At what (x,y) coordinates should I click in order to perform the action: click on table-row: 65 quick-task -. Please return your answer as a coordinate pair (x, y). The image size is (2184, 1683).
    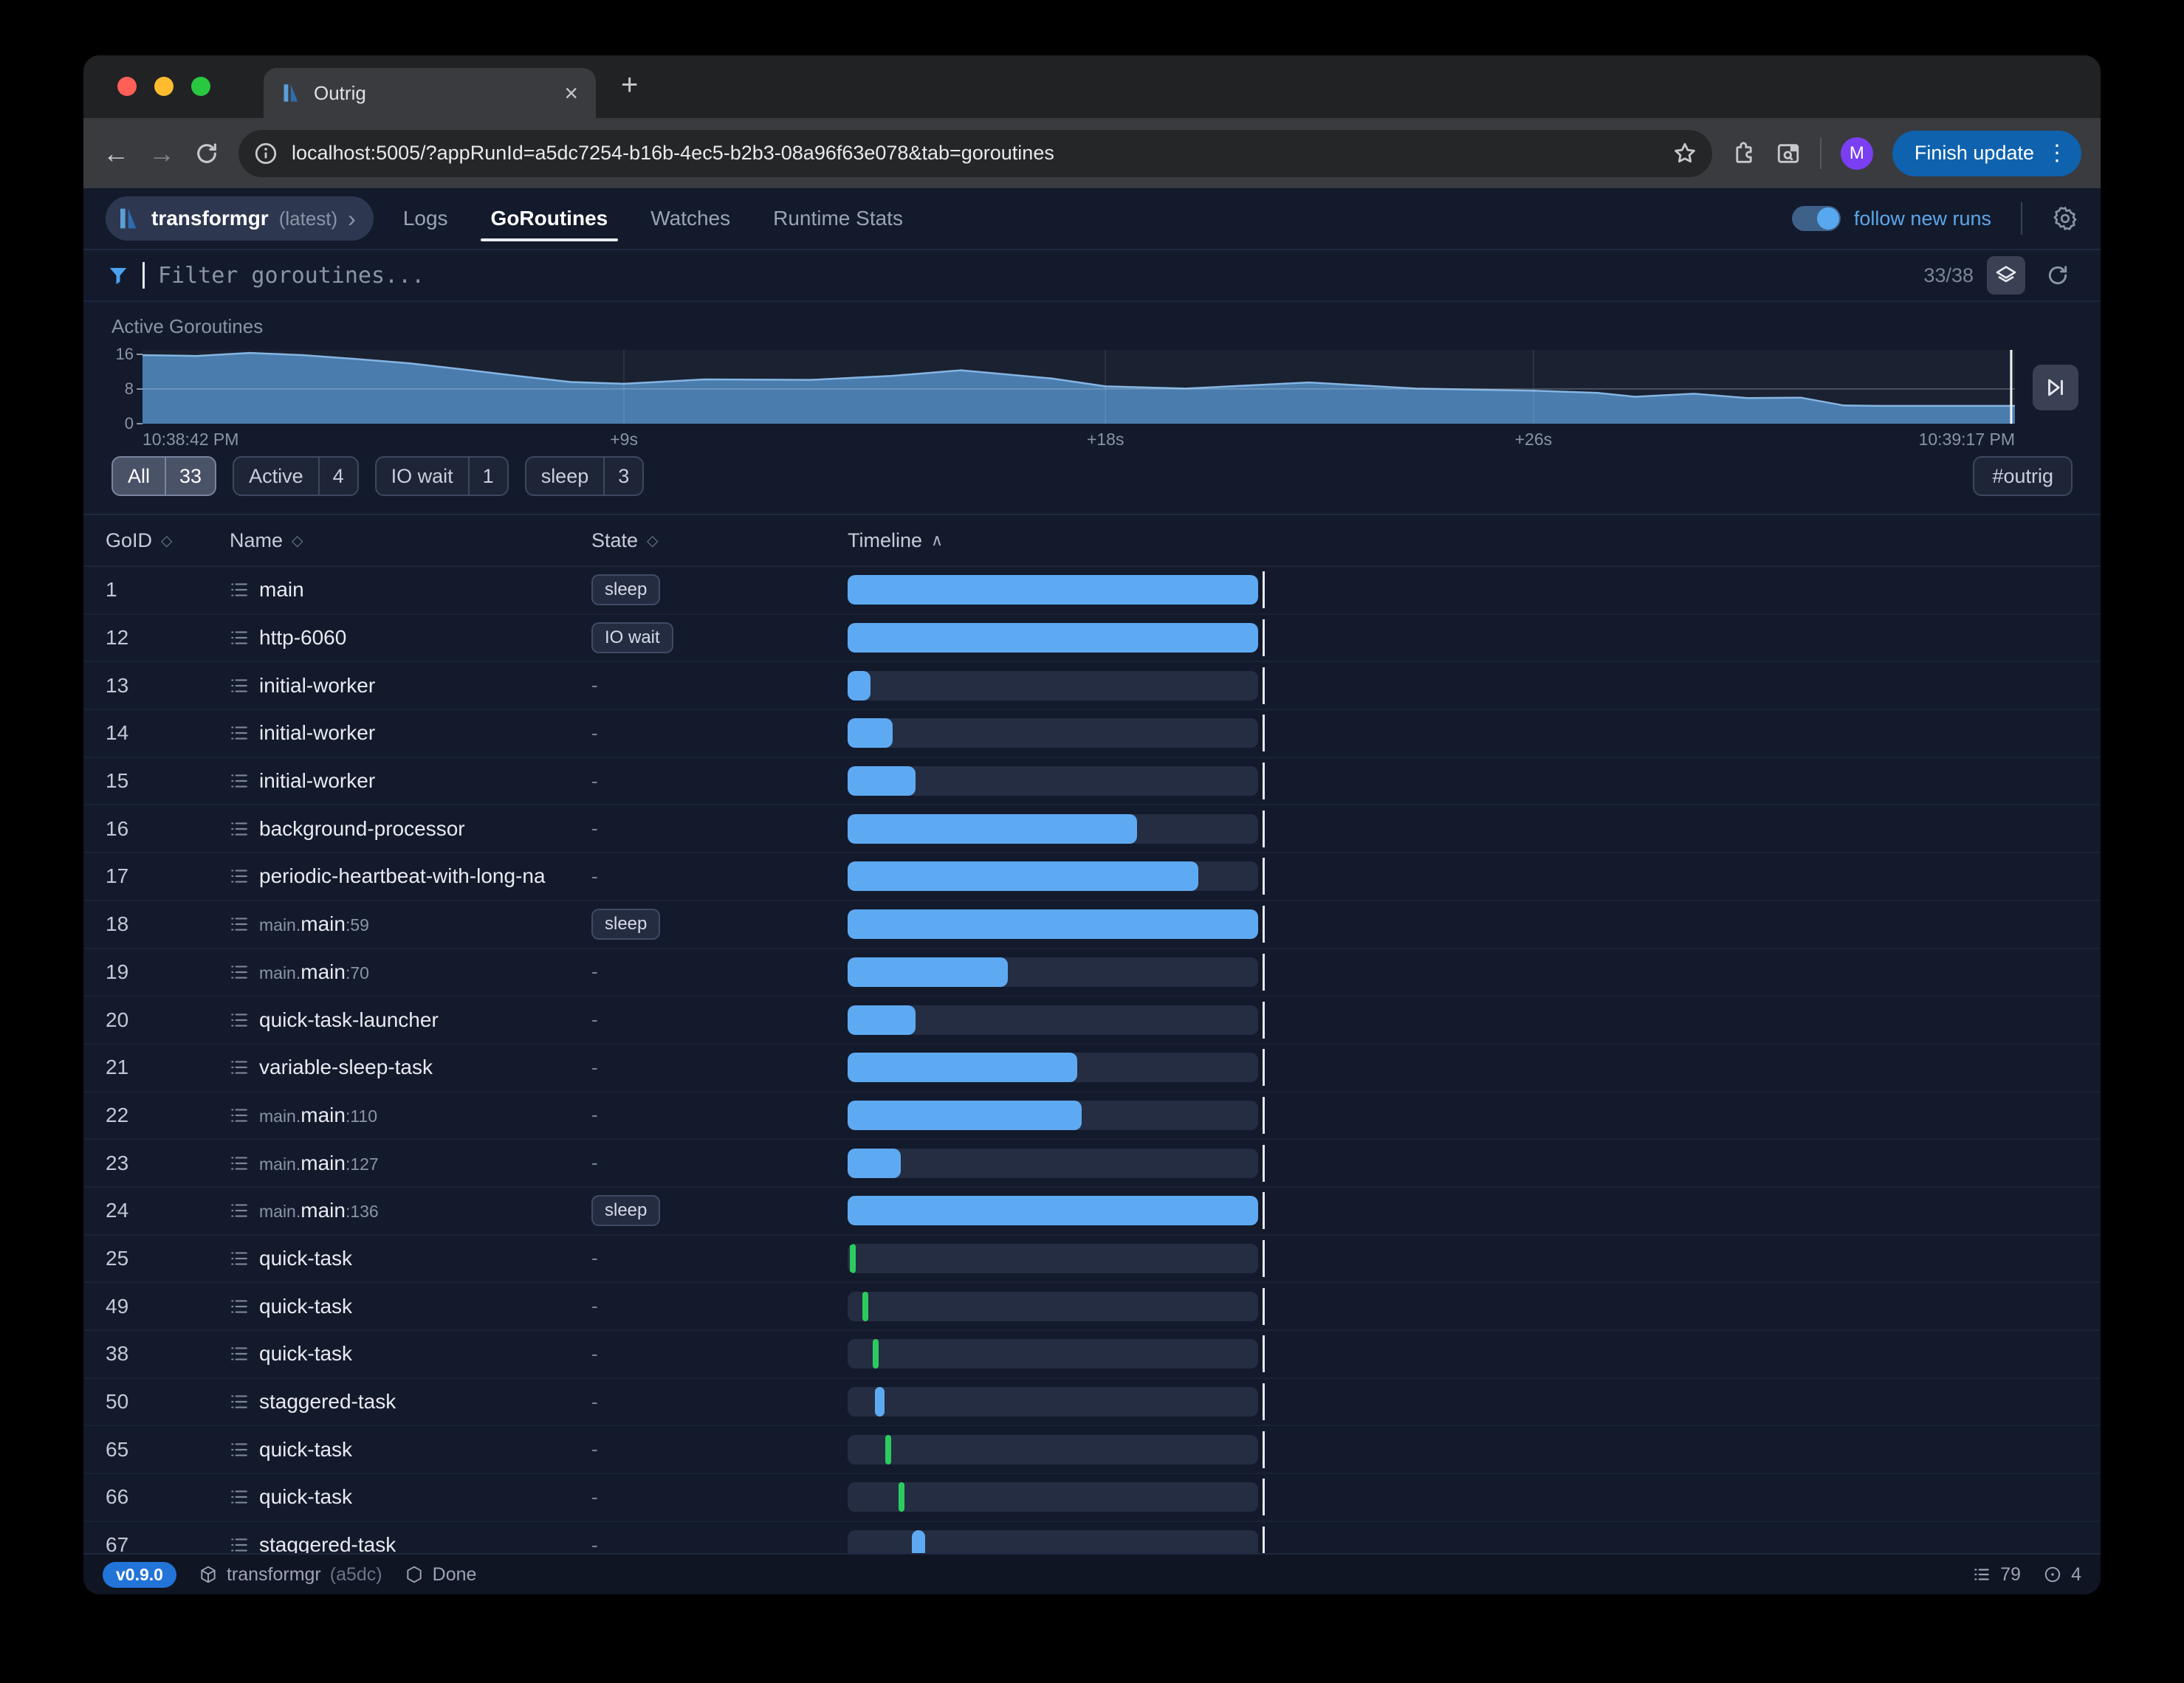
    Looking at the image, I should click on (1092, 1450).